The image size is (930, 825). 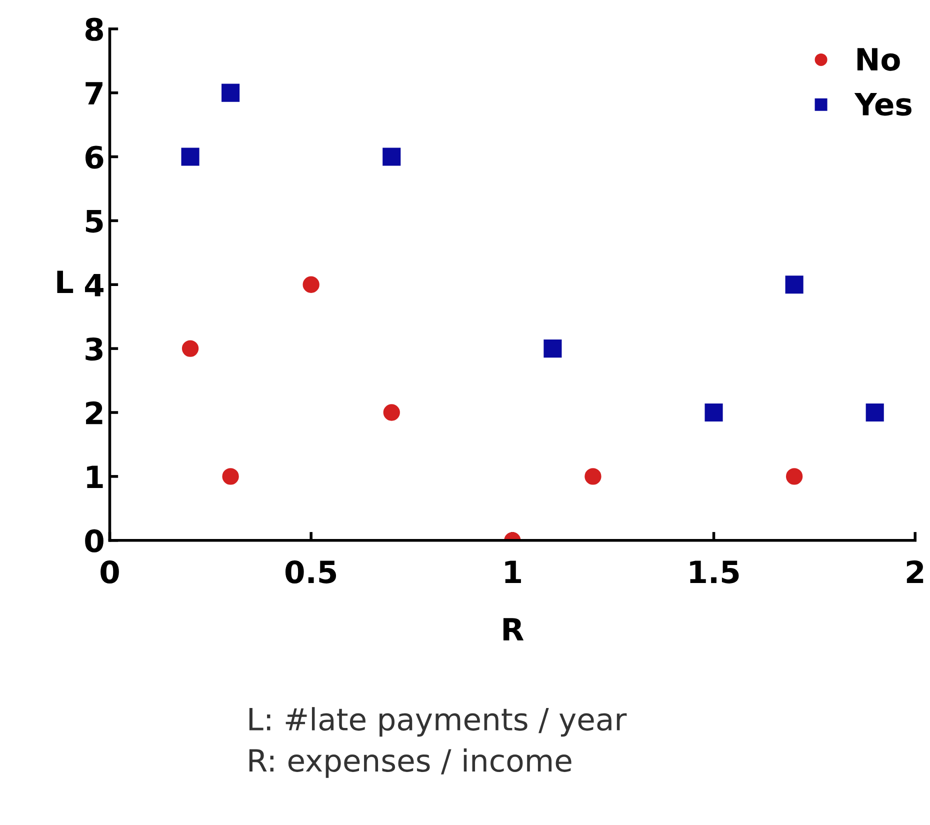 I want to click on x-tick-label: 2, so click(x=915, y=572).